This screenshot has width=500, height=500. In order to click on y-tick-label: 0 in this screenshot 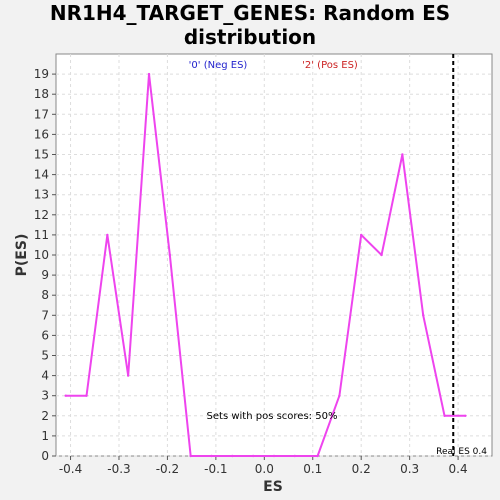, I will do `click(45, 456)`.